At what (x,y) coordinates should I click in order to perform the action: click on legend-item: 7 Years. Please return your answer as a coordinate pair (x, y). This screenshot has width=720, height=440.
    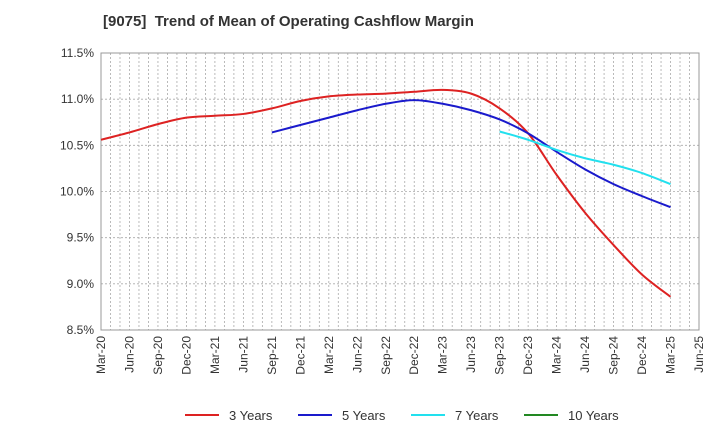
    Looking at the image, I should click on (454, 415).